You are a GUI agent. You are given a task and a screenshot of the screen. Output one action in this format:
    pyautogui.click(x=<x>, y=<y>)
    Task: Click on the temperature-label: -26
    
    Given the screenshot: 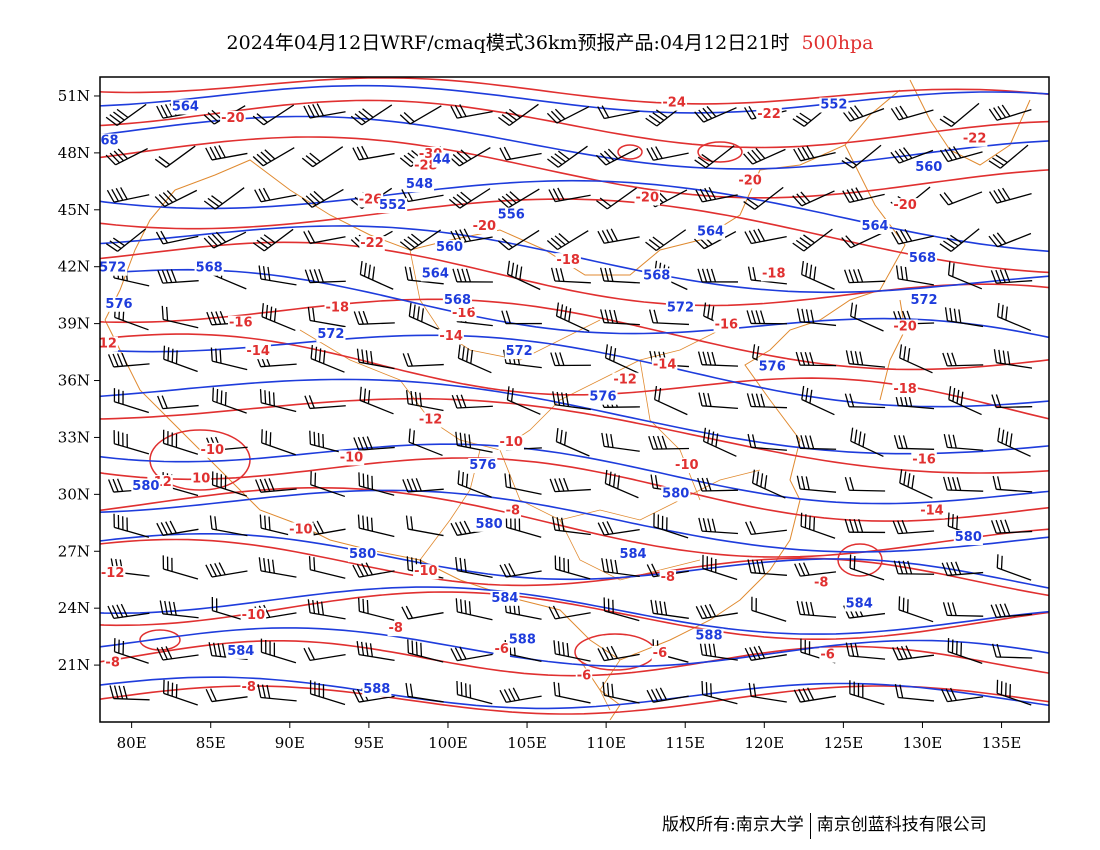 What is the action you would take?
    pyautogui.click(x=371, y=199)
    